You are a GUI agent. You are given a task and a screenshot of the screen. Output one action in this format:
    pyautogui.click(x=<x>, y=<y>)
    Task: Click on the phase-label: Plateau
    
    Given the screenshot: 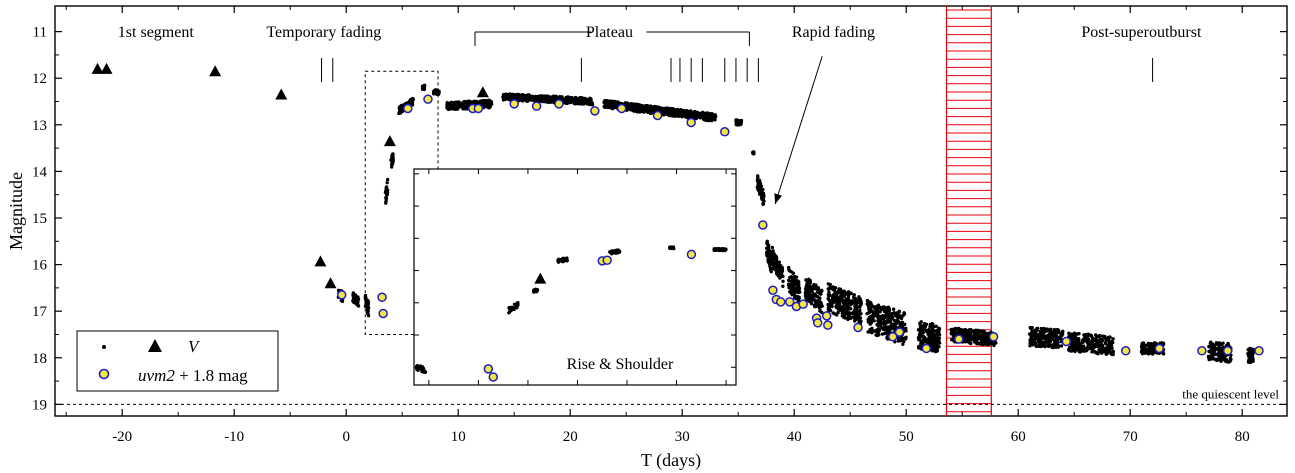 What is the action you would take?
    pyautogui.click(x=609, y=32)
    